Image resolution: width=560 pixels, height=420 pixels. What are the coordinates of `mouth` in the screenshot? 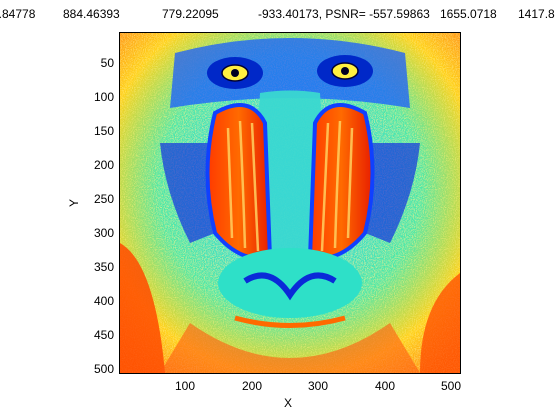 It's located at (290, 321).